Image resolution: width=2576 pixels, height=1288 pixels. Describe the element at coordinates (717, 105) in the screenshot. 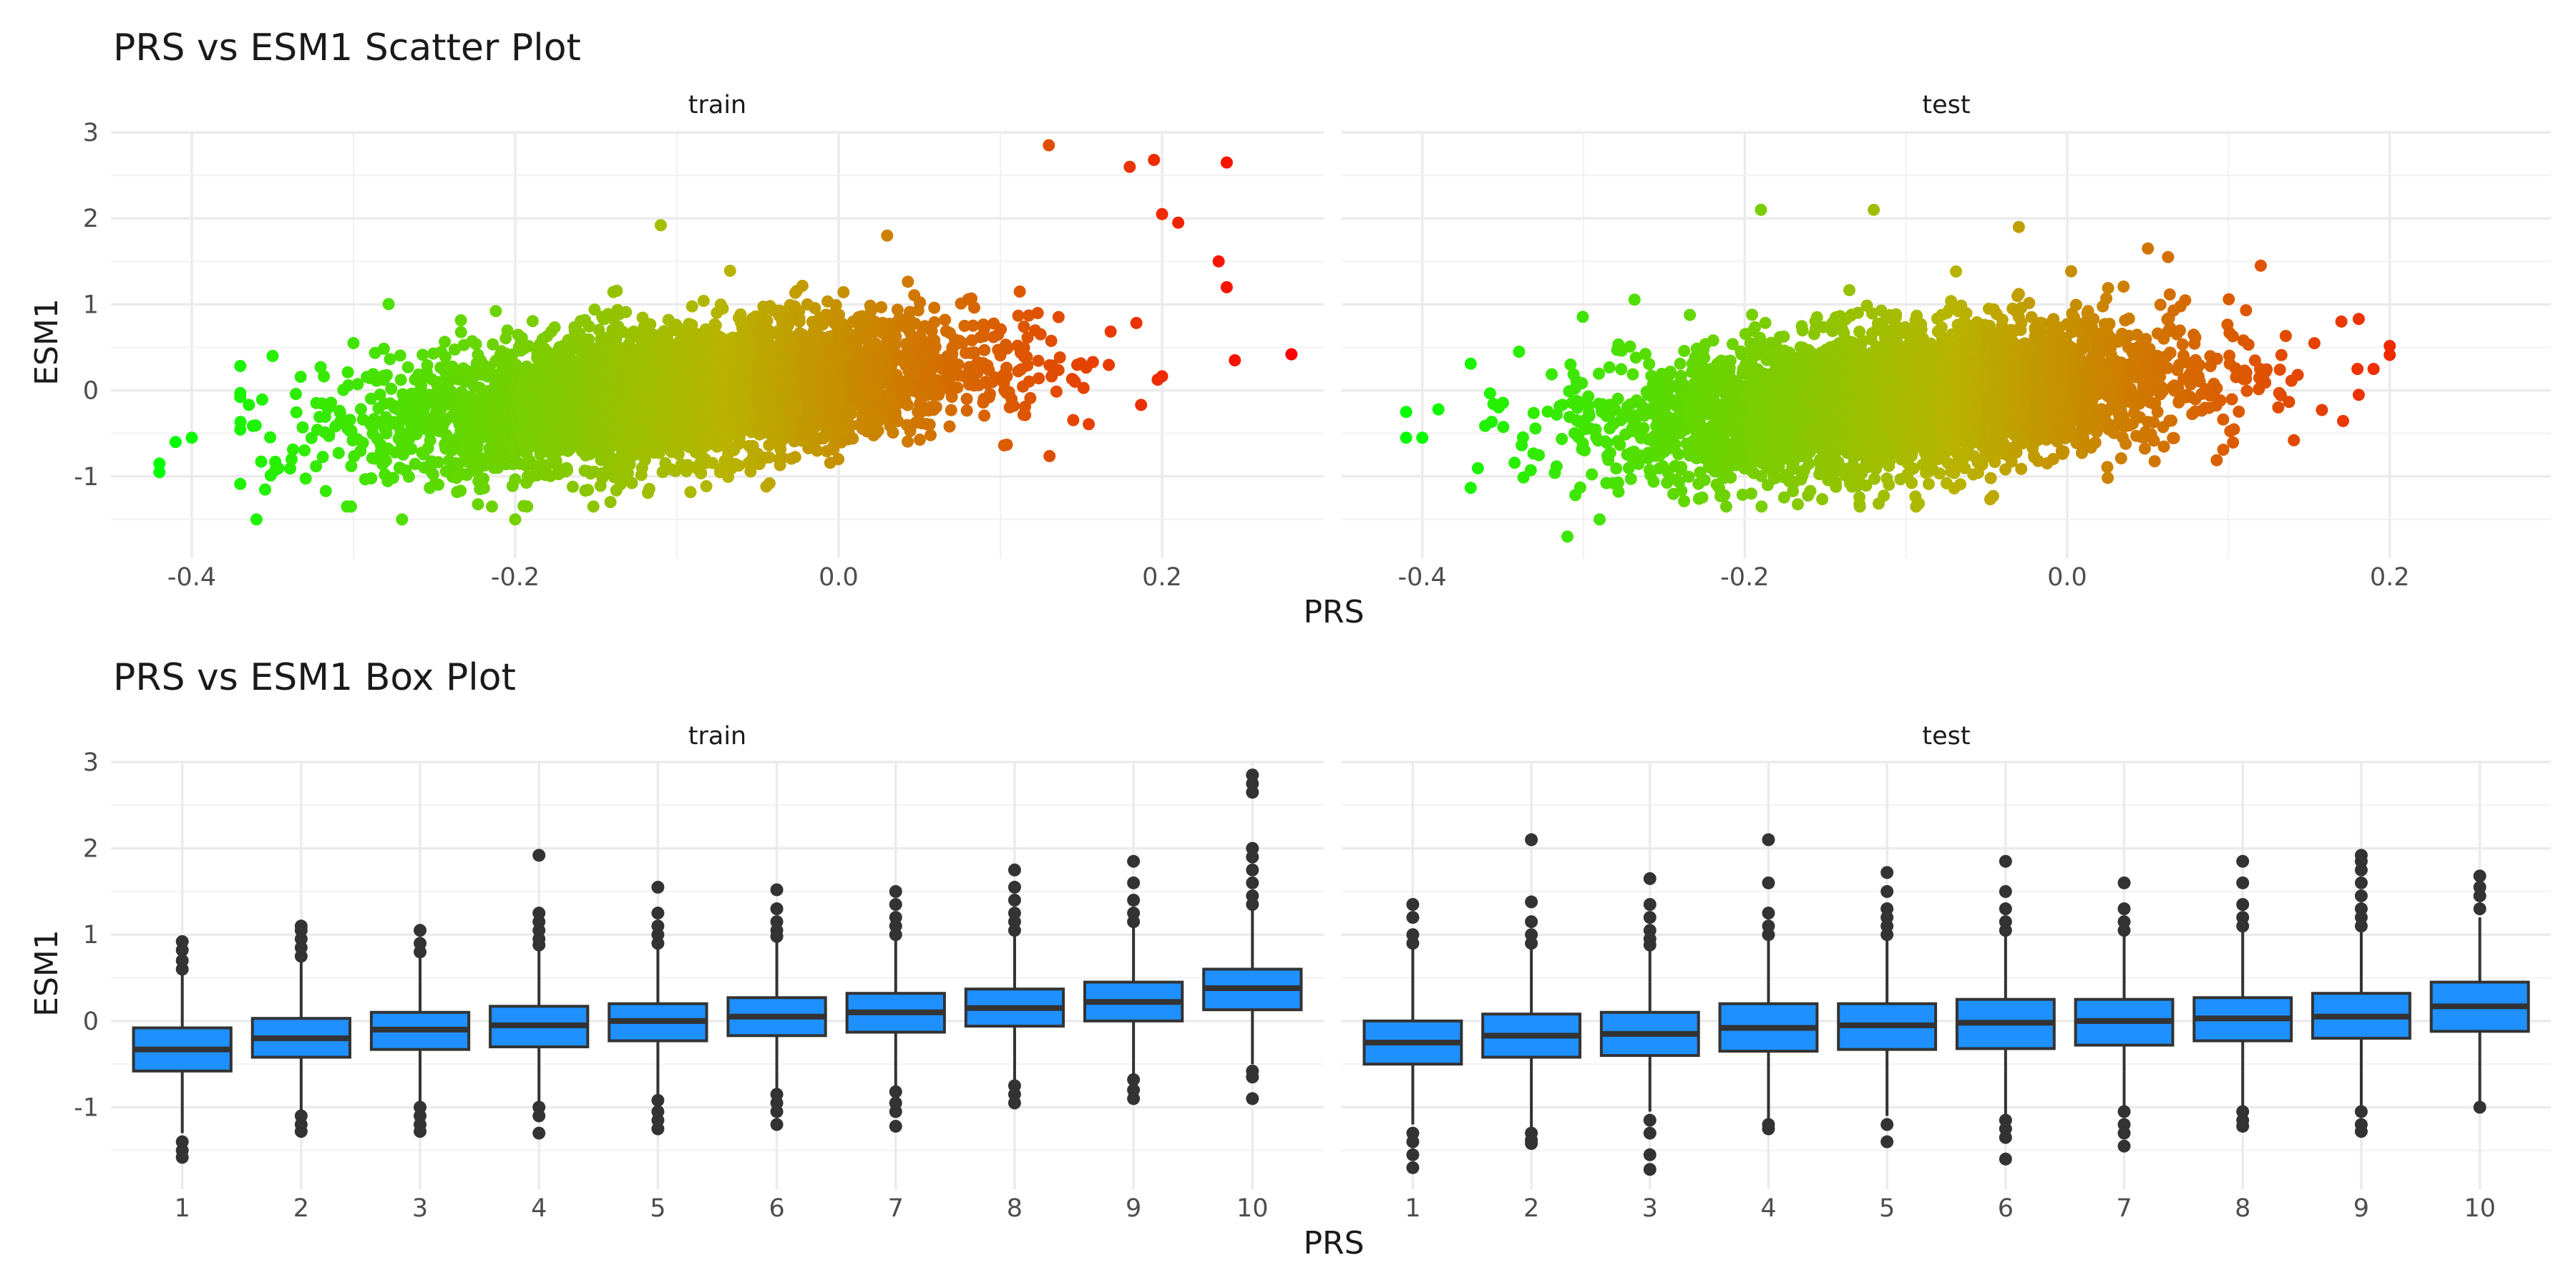

I see `scatter-strip-label: train` at that location.